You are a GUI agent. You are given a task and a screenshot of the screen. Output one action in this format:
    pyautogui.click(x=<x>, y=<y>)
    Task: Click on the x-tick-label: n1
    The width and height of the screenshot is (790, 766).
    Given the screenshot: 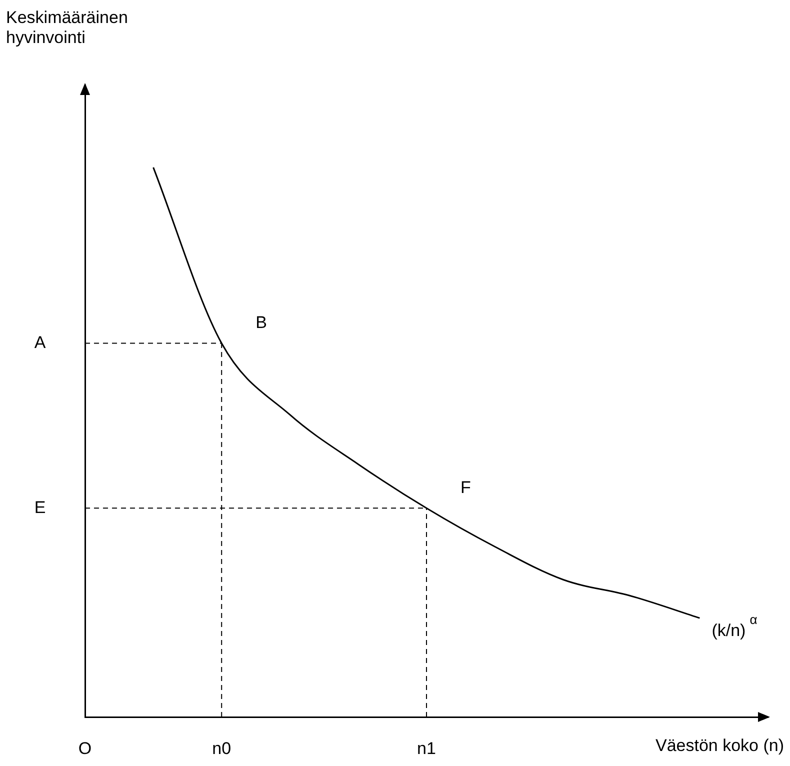 What is the action you would take?
    pyautogui.click(x=426, y=748)
    